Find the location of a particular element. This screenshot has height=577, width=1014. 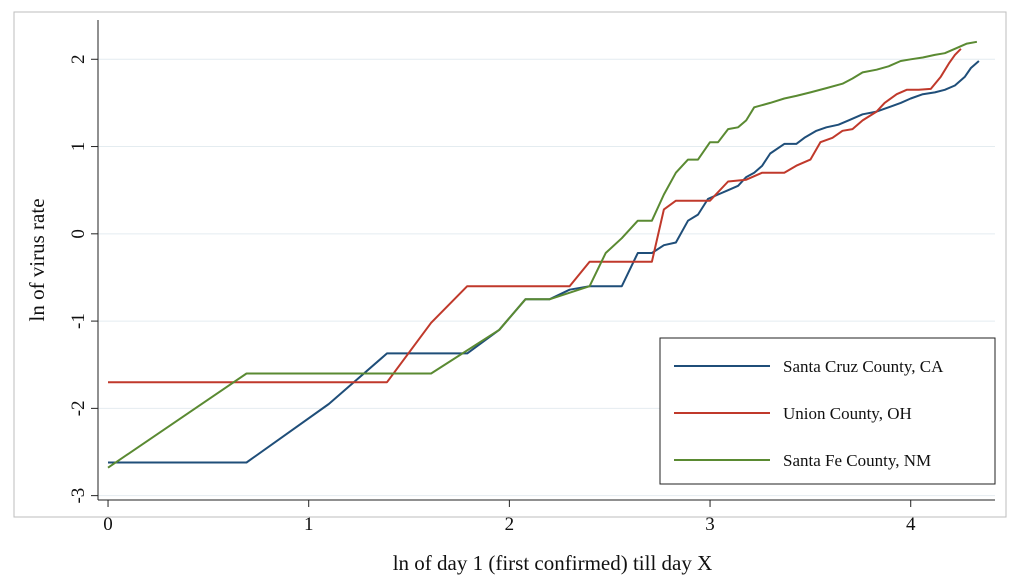

x-tick-label: 0 is located at coordinates (108, 524).